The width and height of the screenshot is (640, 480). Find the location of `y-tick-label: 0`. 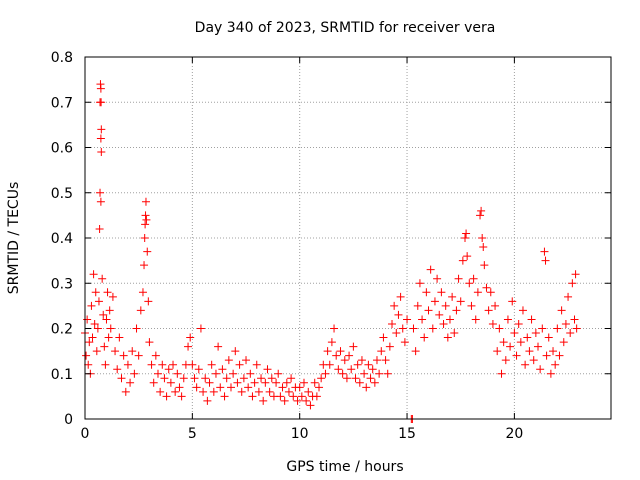

y-tick-label: 0 is located at coordinates (68, 420).